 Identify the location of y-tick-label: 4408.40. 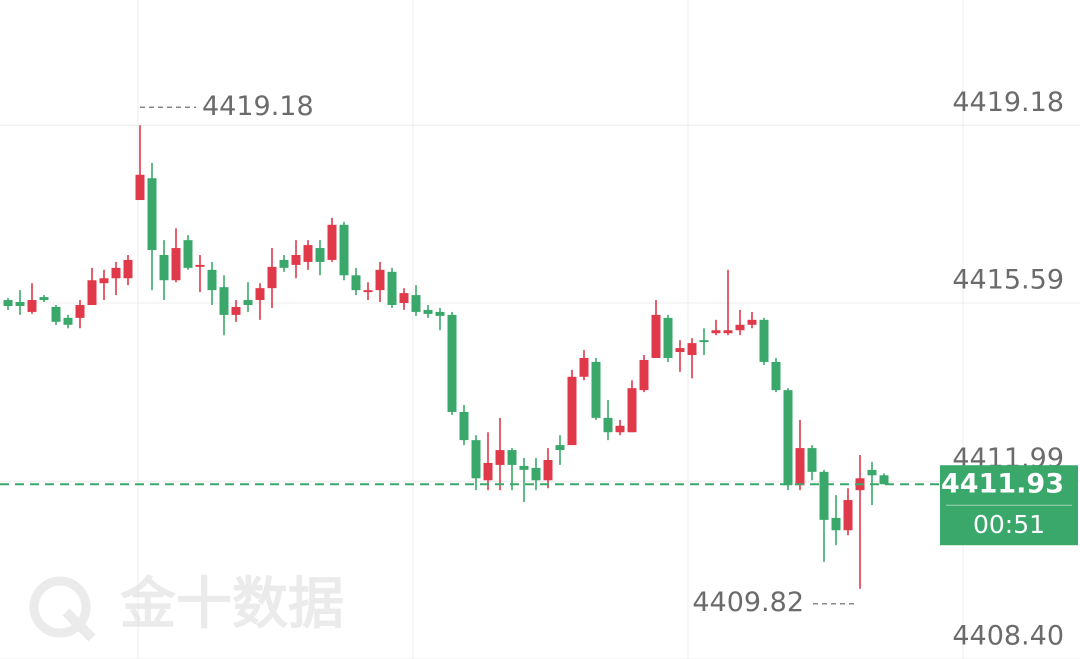
(1008, 636).